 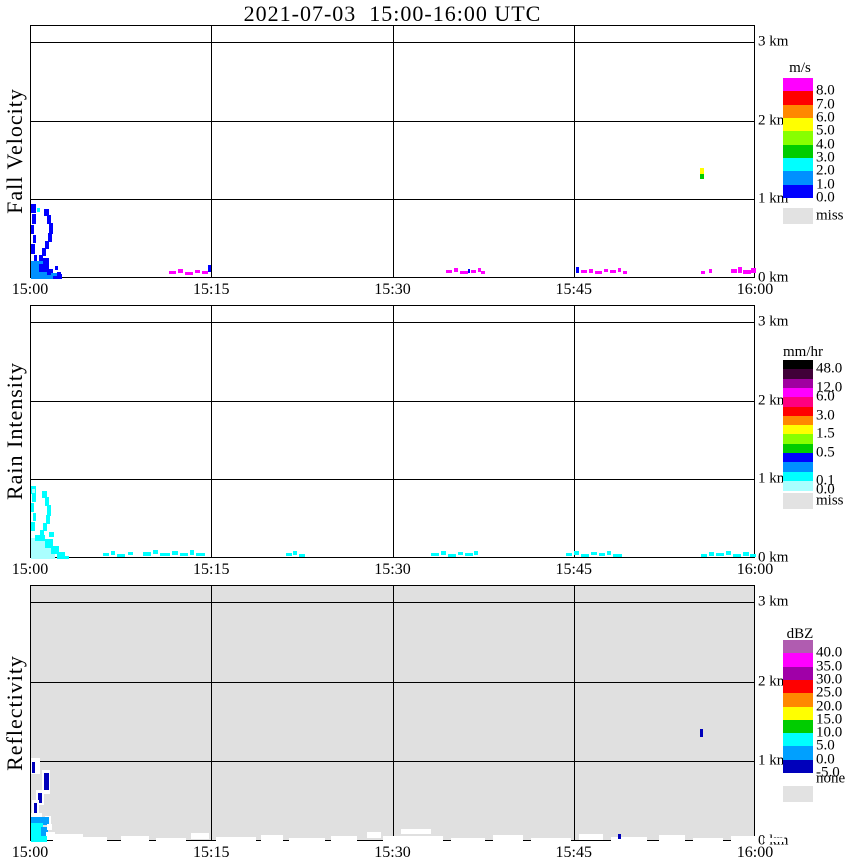 What do you see at coordinates (392, 13) in the screenshot?
I see `chart-title: 2021-07-03 15:00-16:00 UTC` at bounding box center [392, 13].